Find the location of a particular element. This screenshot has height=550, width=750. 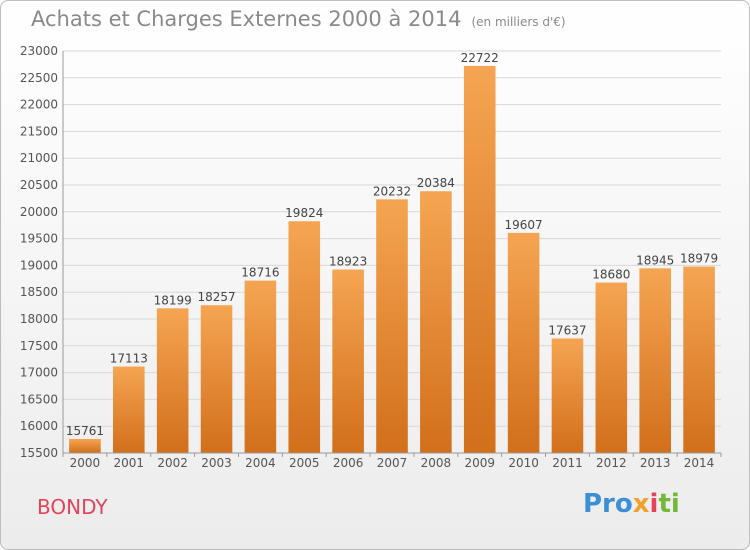

y-tick-label: 17500 is located at coordinates (39, 346).